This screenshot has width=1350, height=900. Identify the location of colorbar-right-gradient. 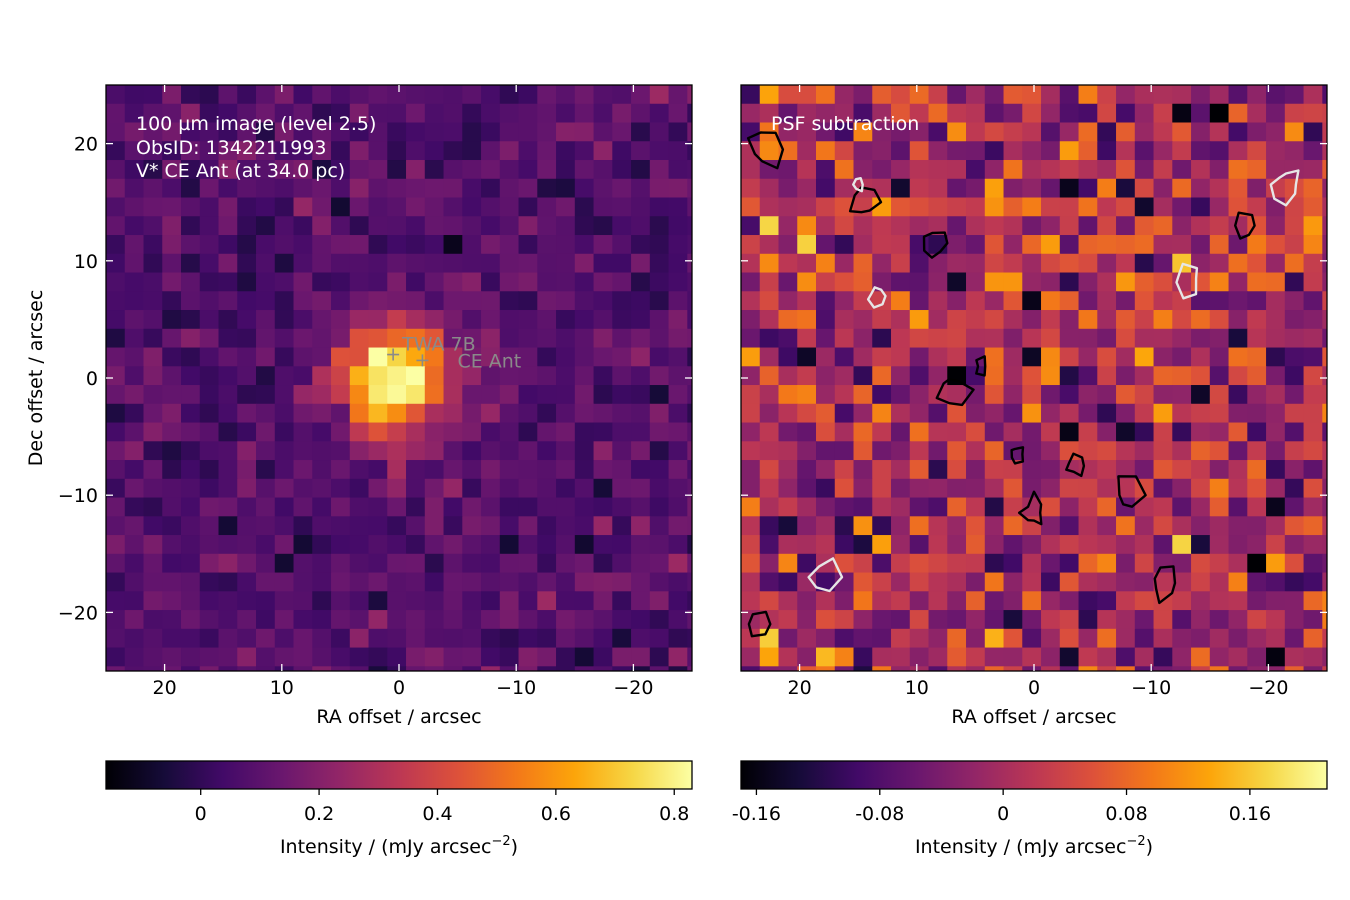
(1034, 775).